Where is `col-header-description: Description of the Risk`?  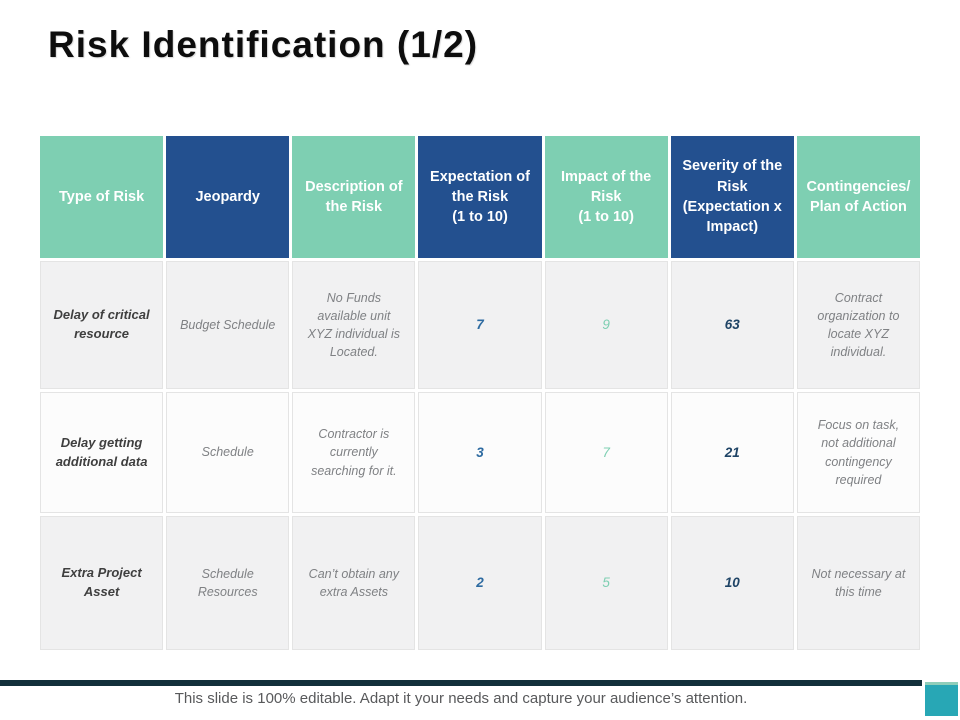 col-header-description: Description of the Risk is located at coordinates (354, 197).